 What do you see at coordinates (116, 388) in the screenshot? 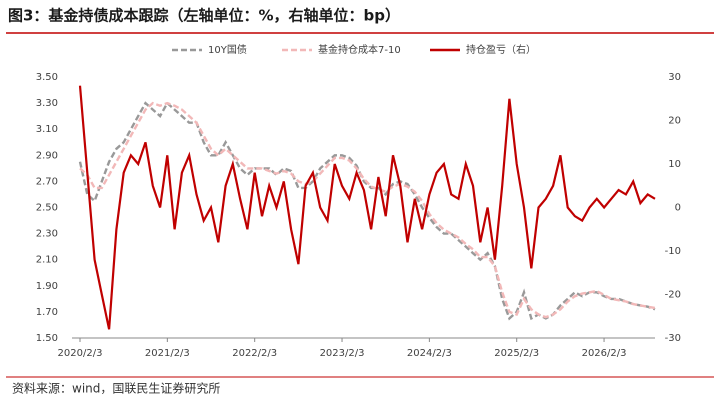
I see `source: 资料来源：wind，国联民生证券研究所` at bounding box center [116, 388].